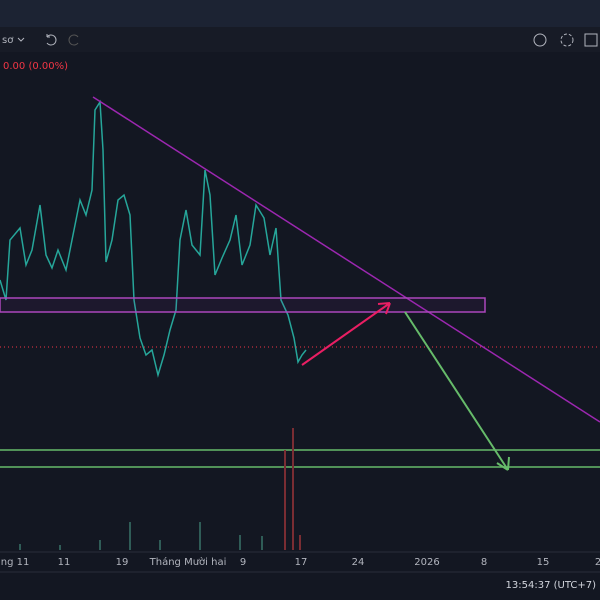 The width and height of the screenshot is (600, 600). I want to click on time-label: 15, so click(543, 562).